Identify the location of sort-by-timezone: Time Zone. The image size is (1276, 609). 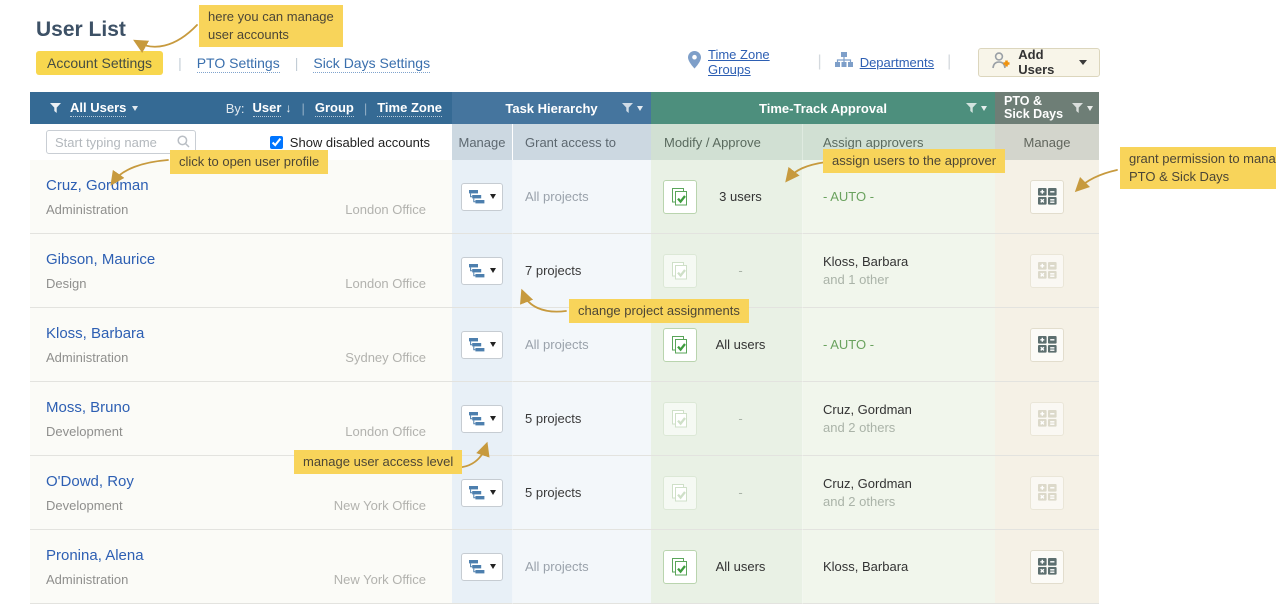
(409, 108).